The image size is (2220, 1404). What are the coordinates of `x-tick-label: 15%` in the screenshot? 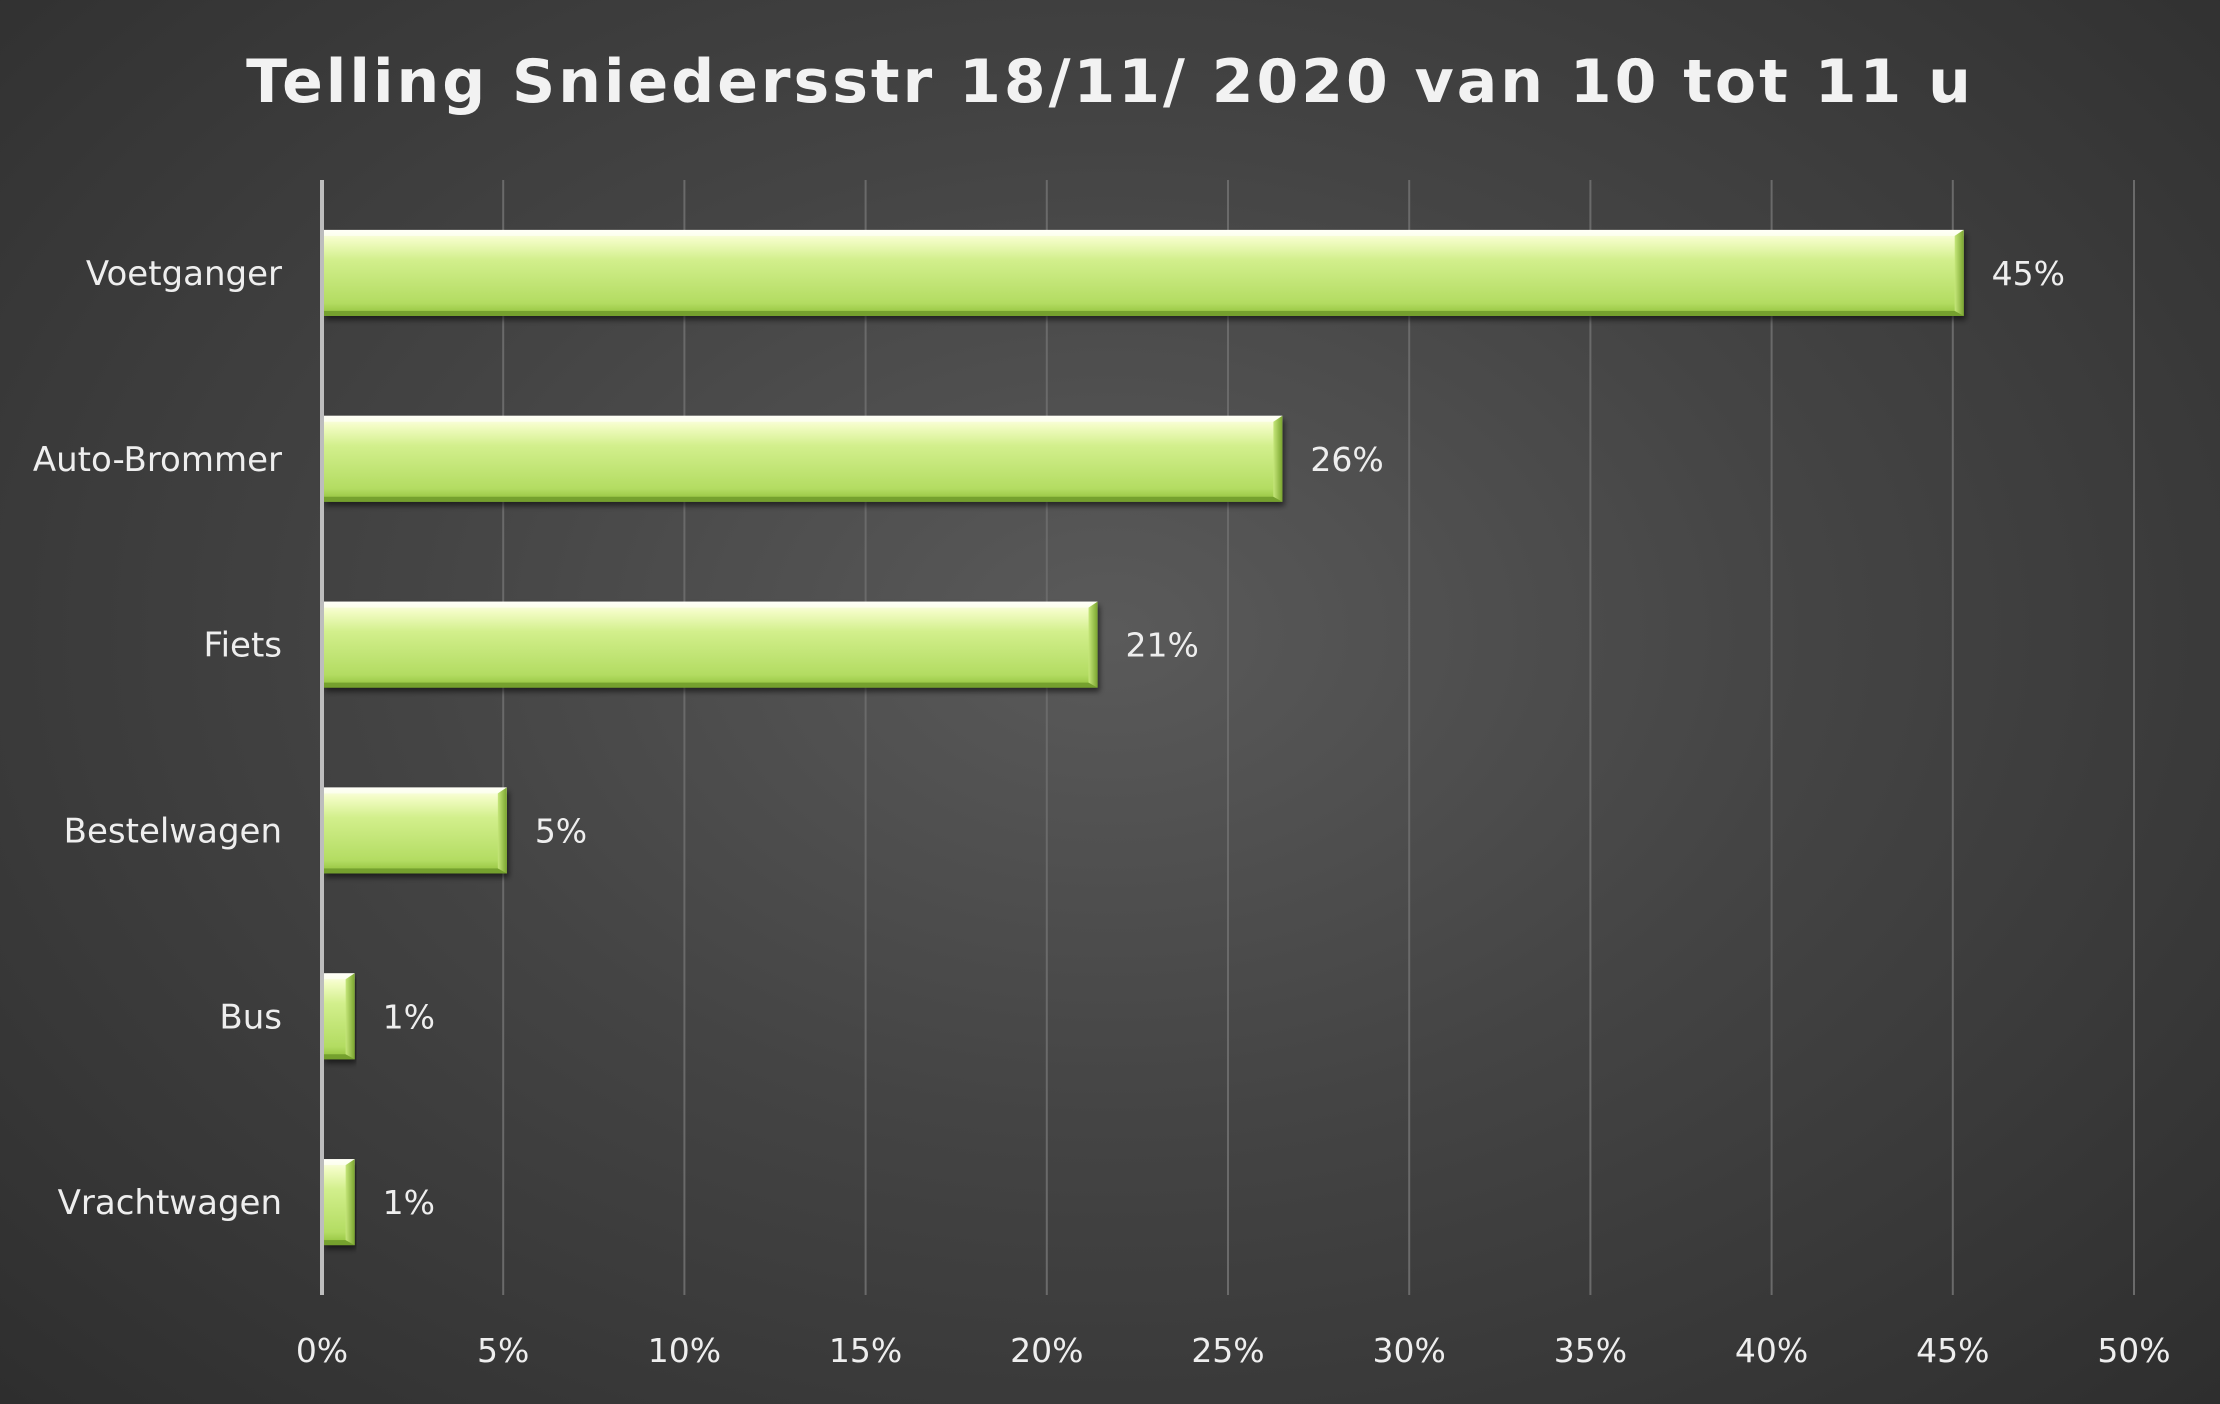 It's located at (865, 1350).